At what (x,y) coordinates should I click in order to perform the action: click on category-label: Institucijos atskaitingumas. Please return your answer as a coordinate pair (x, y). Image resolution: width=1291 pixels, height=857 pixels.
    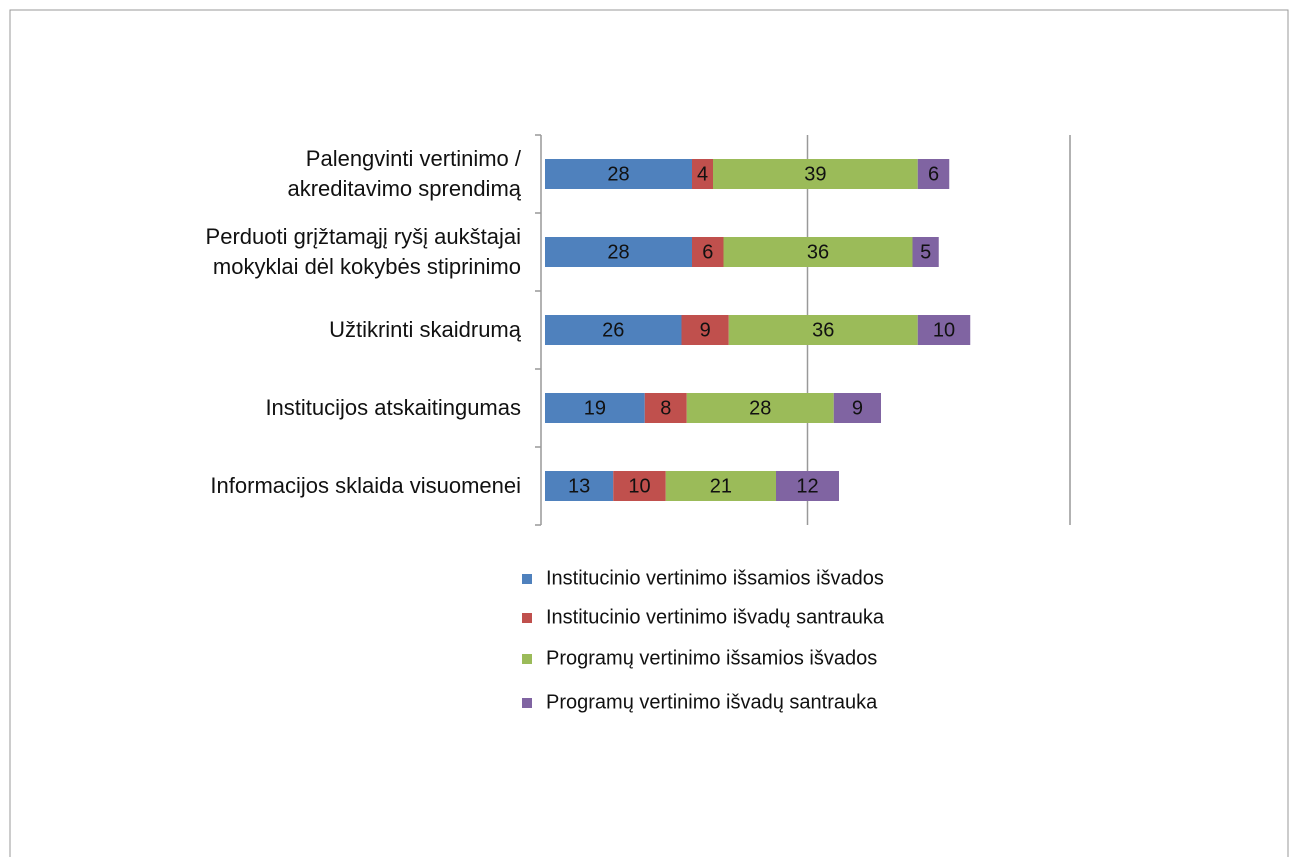
    Looking at the image, I should click on (393, 407).